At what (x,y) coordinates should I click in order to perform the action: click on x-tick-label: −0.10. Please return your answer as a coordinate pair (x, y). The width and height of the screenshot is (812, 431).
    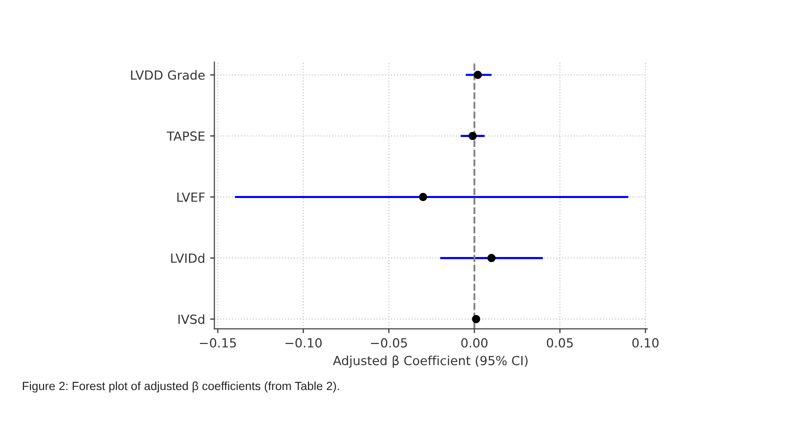
    Looking at the image, I should click on (303, 343).